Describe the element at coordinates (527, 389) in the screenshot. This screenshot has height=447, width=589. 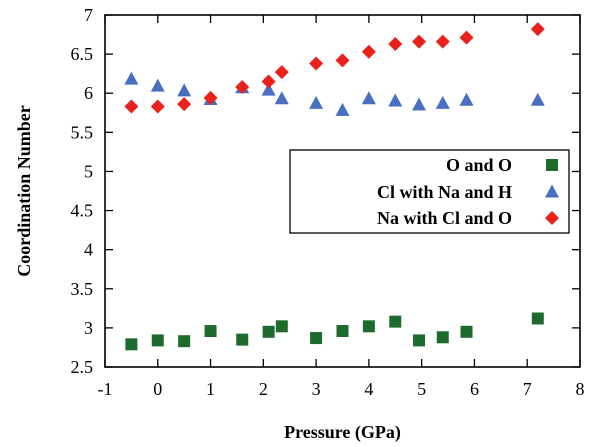
I see `x-tick-label: 7` at that location.